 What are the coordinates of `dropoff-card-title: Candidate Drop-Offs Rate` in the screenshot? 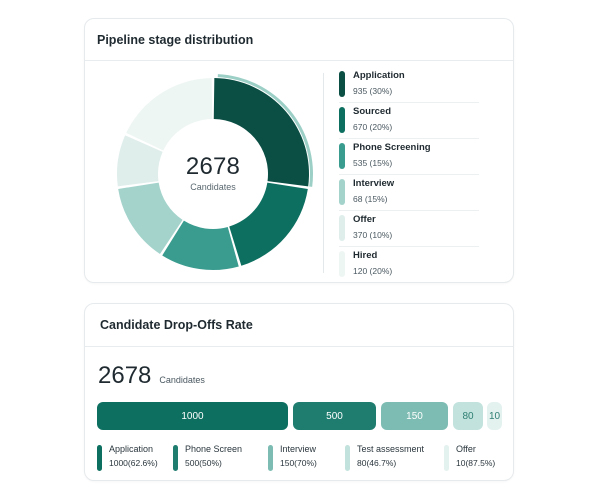 It's located at (299, 325).